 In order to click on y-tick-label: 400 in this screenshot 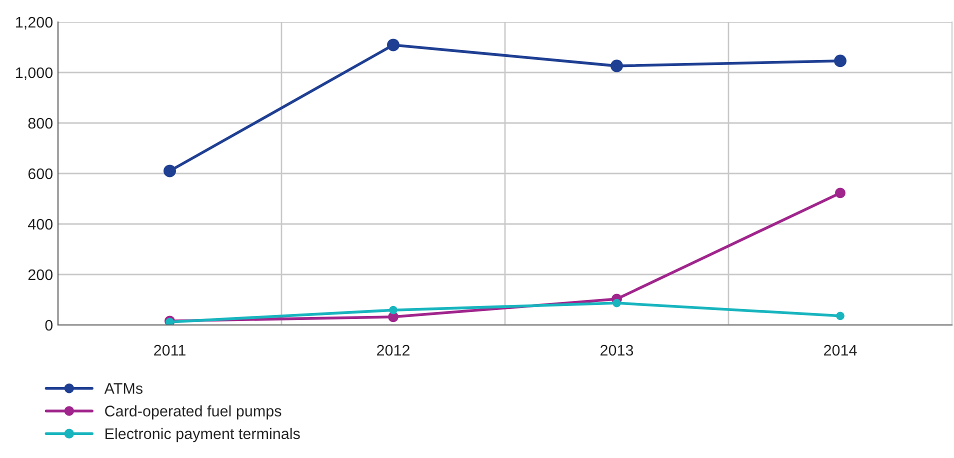, I will do `click(40, 224)`.